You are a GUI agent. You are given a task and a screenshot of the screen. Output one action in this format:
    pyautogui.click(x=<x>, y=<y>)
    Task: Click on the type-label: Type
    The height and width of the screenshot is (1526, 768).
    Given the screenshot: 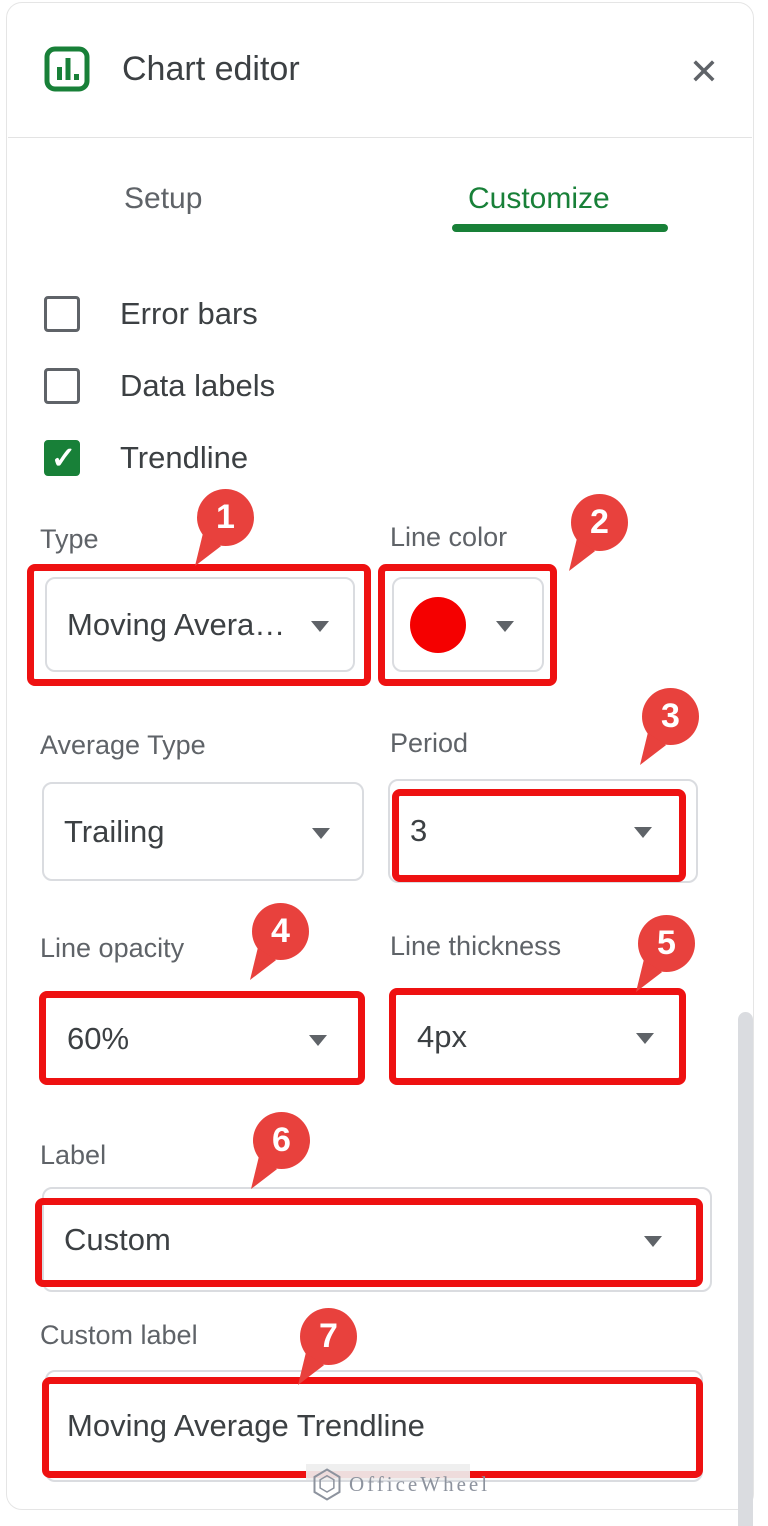 What is the action you would take?
    pyautogui.click(x=69, y=539)
    